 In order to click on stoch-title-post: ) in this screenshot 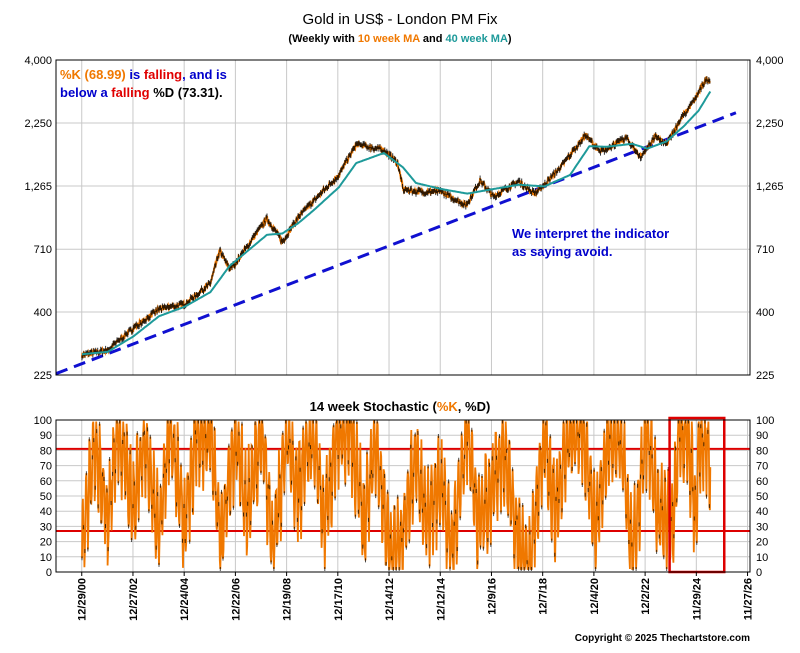, I will do `click(488, 406)`.